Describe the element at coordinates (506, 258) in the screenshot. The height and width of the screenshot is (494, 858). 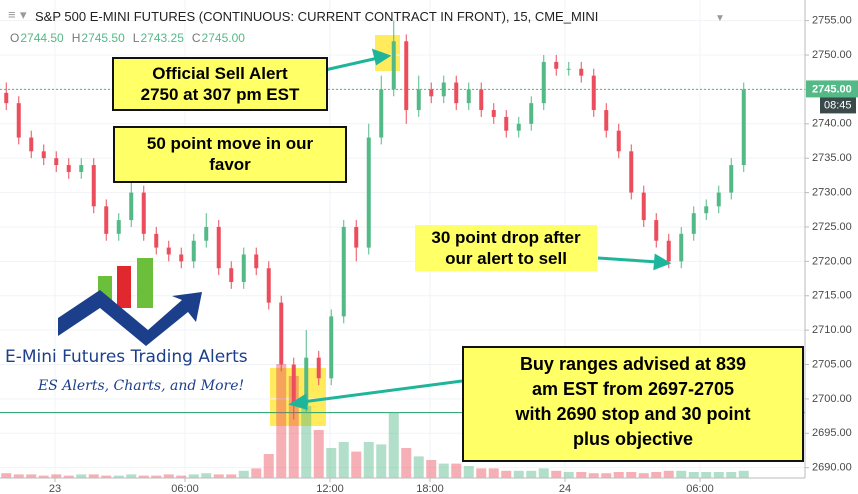
I see `annotation-line: our alert to sell` at that location.